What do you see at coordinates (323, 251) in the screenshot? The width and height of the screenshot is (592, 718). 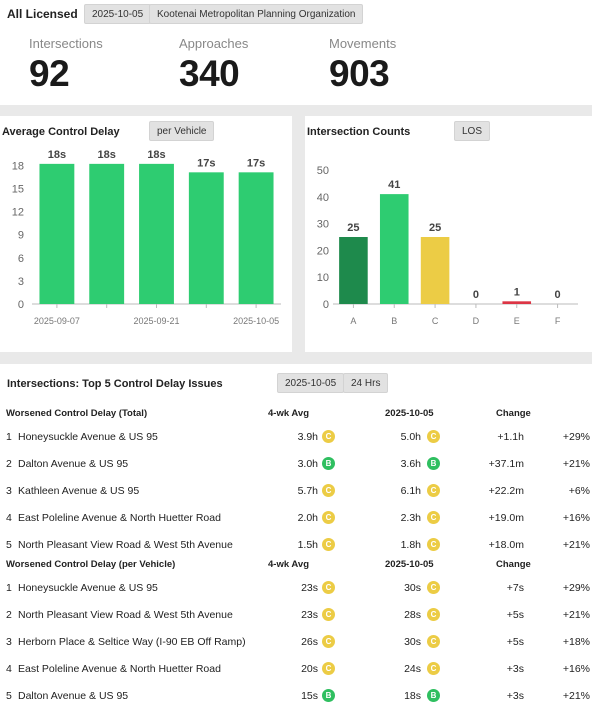 I see `y-tick-label: 20` at bounding box center [323, 251].